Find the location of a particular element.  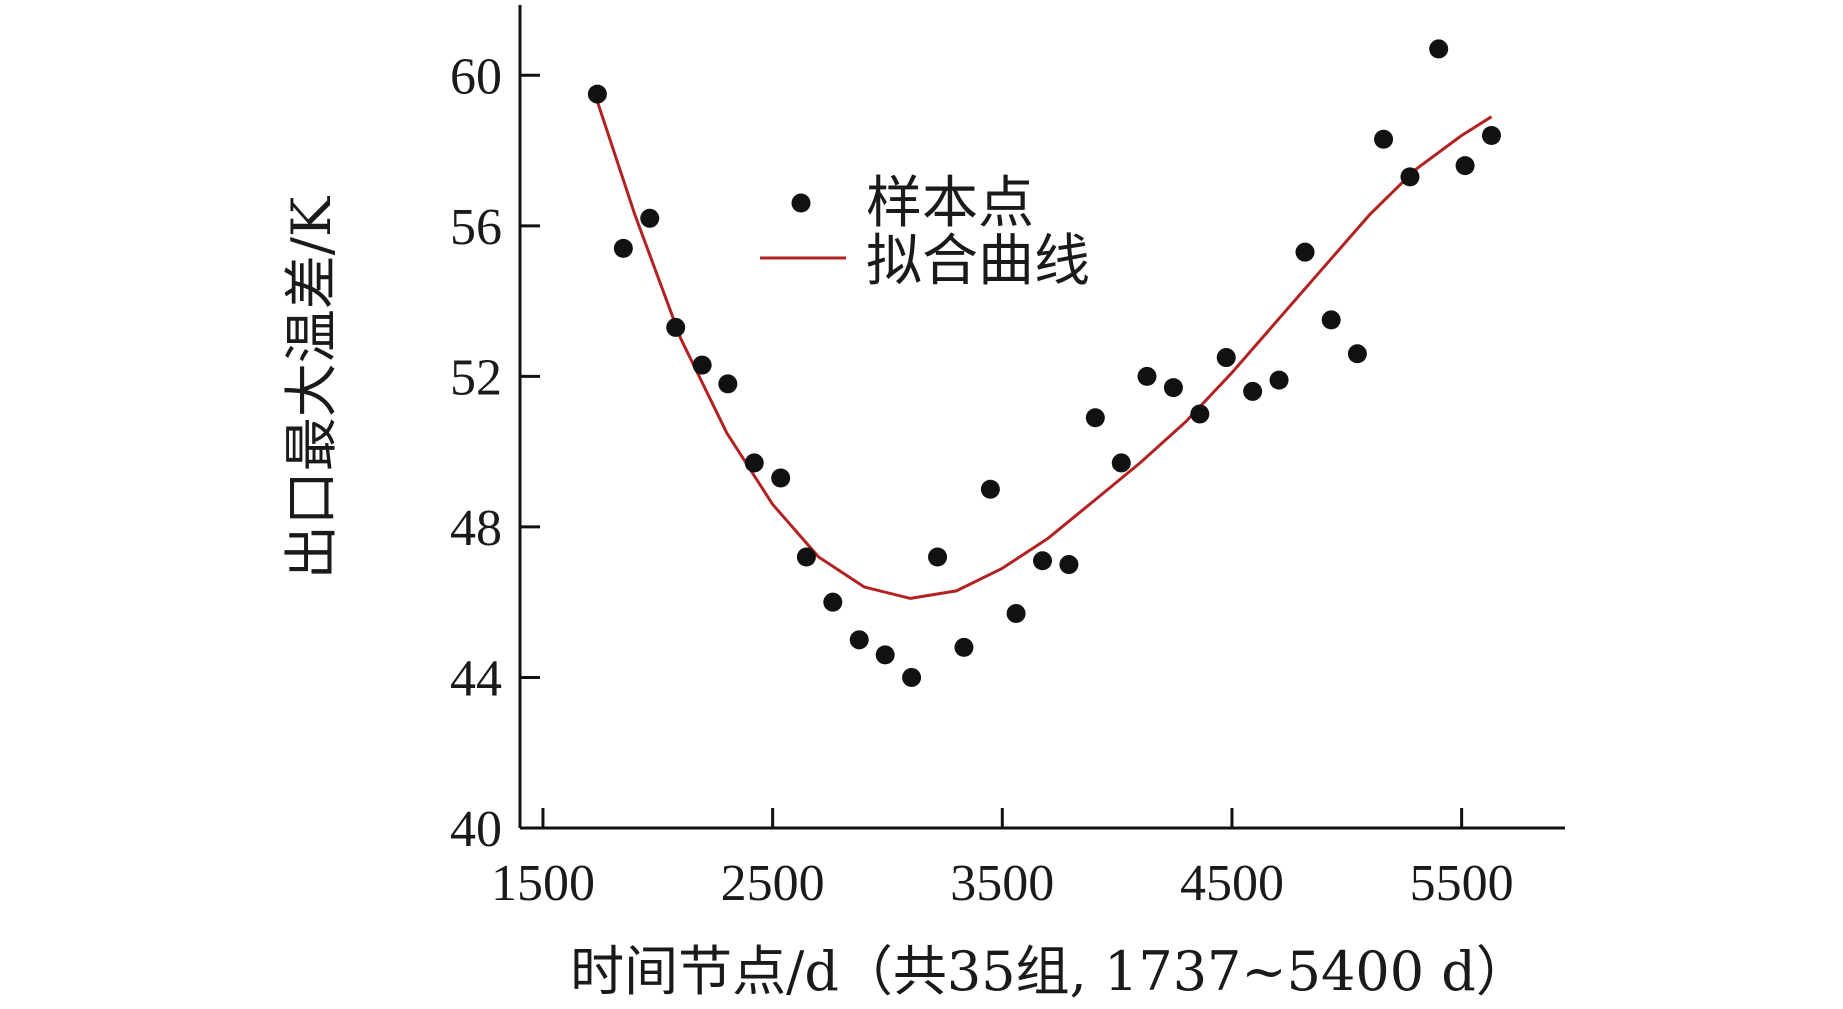

y-tick-label-40: 40 is located at coordinates (476, 829).